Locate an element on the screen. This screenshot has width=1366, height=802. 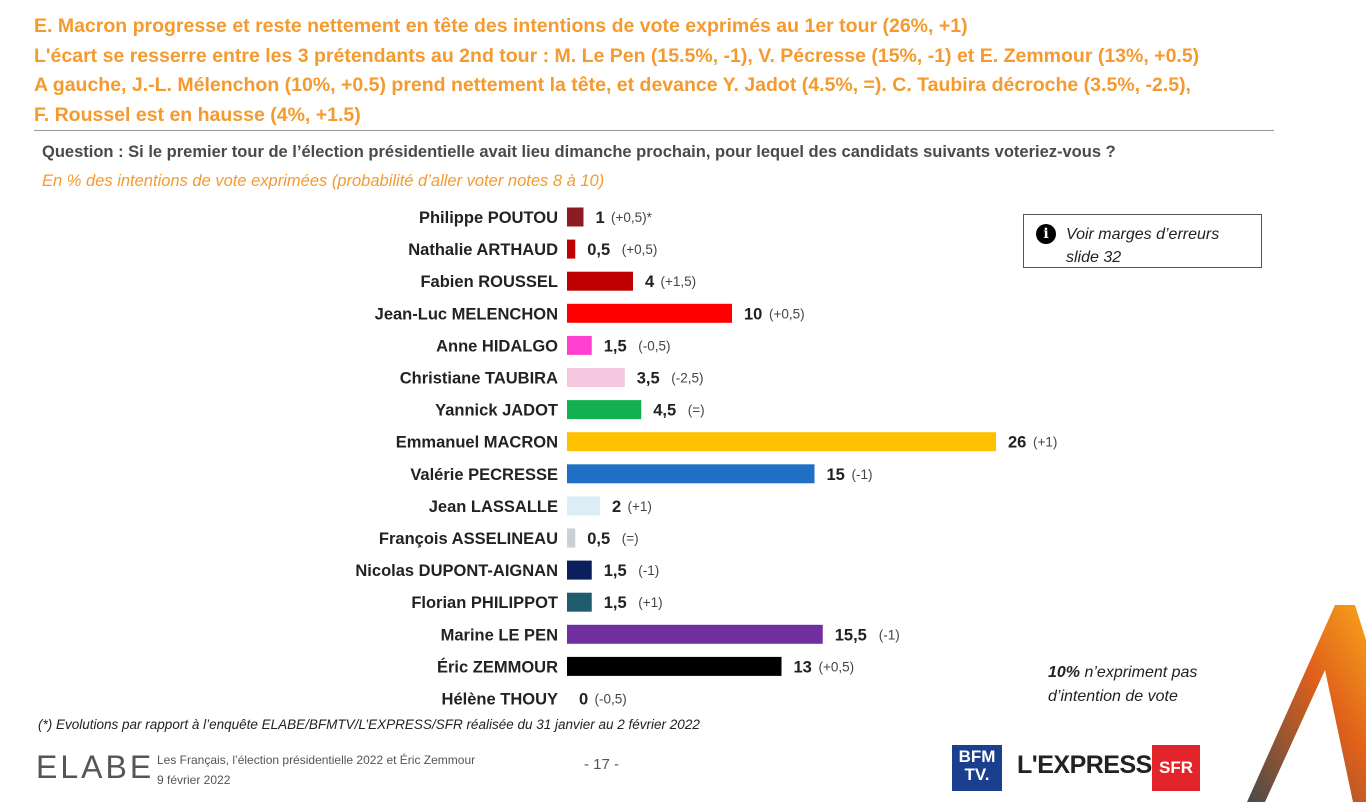
change-label: (+1,5) is located at coordinates (679, 281).